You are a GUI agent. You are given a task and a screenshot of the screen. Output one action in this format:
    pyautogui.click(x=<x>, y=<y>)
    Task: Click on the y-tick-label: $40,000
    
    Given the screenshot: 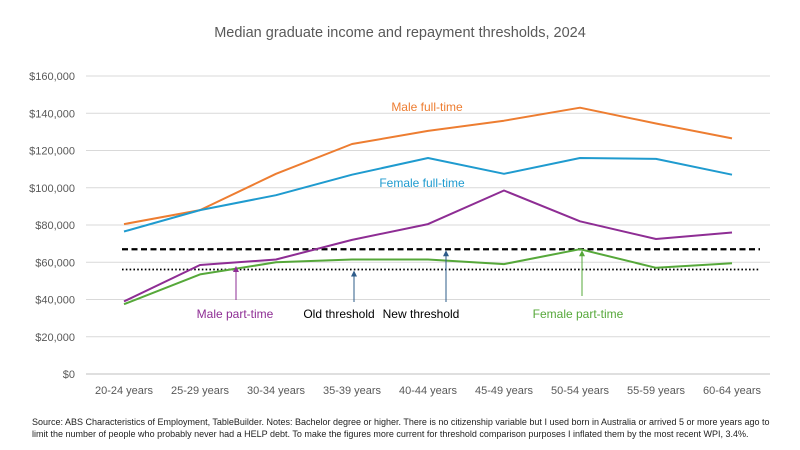 What is the action you would take?
    pyautogui.click(x=55, y=301)
    